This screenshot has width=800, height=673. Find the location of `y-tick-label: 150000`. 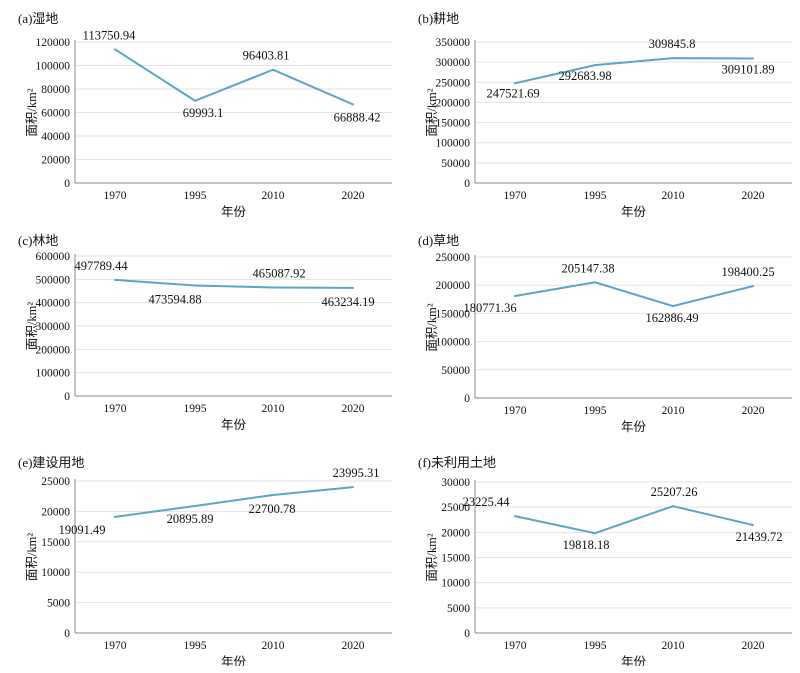

y-tick-label: 150000 is located at coordinates (453, 314).